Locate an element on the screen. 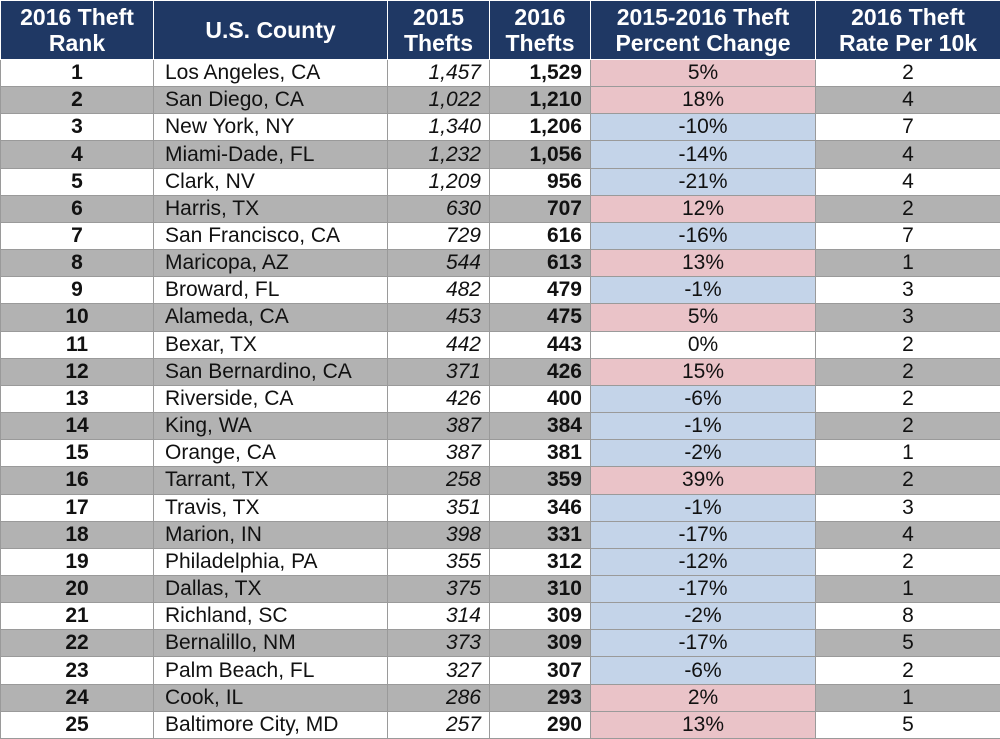  table-row: 2 San Diego, CA 1,022 1,210 18% 4 is located at coordinates (500, 100).